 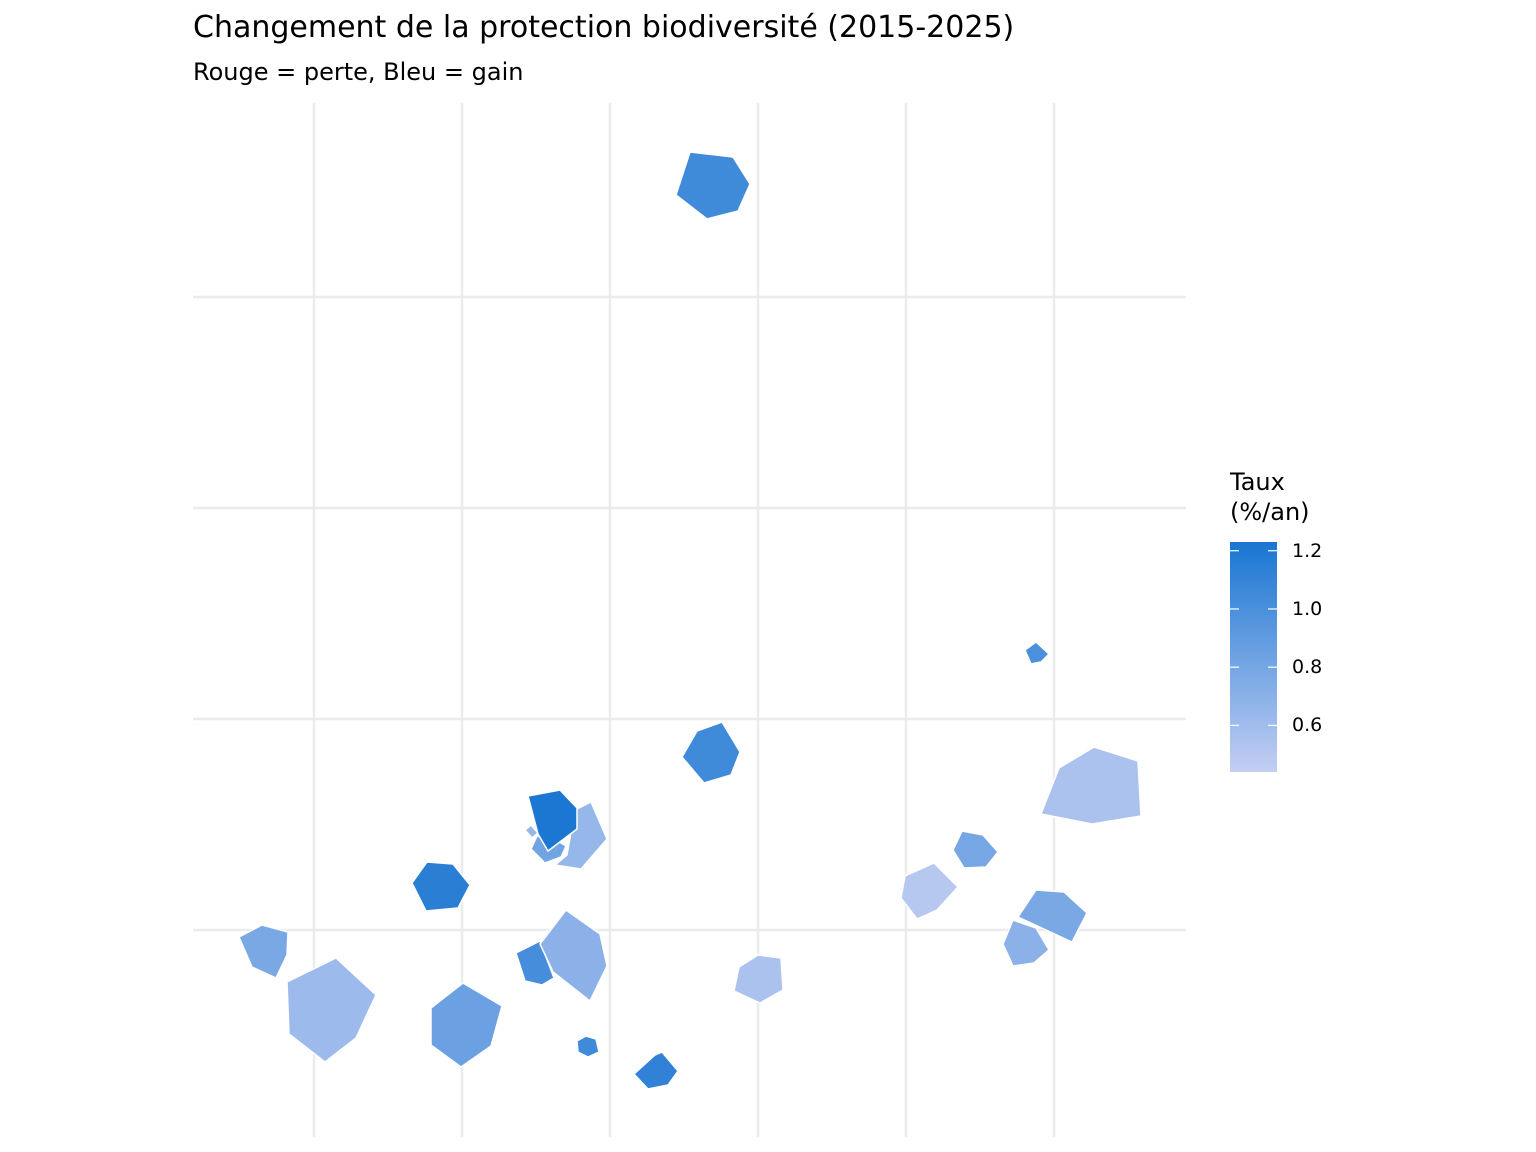 I want to click on legend-tick-label: 1.0, so click(x=1307, y=608).